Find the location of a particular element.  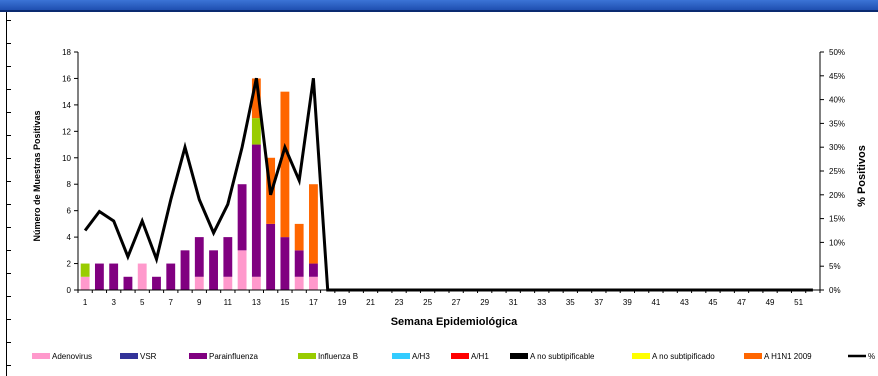

left-border-rule is located at coordinates (6, 194).